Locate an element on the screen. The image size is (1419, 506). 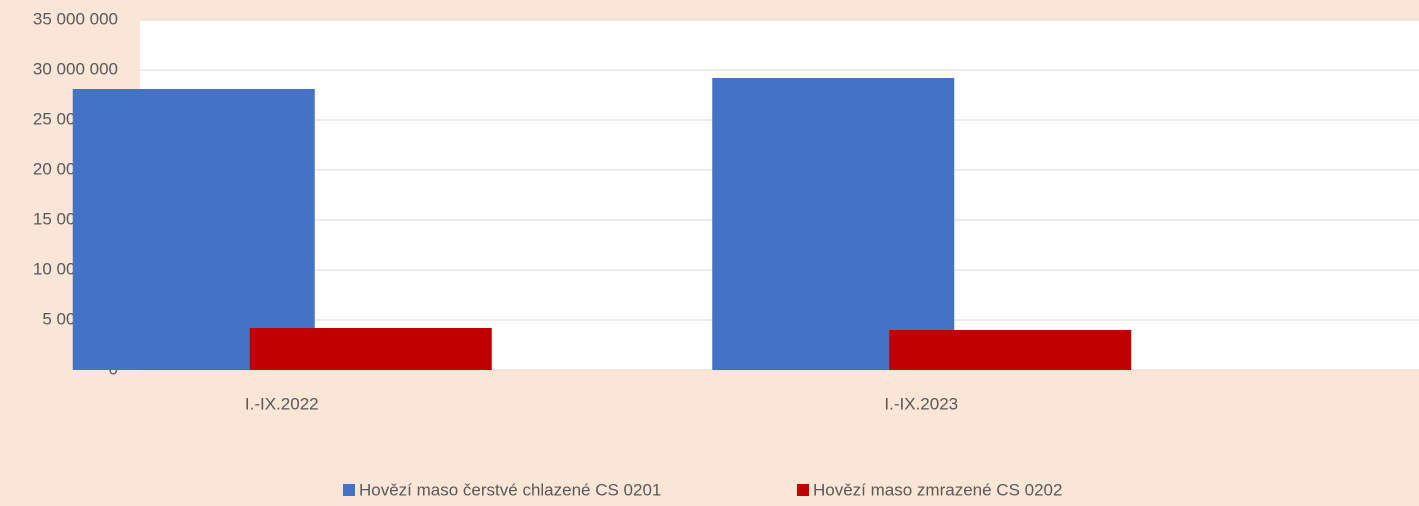
y-tick-label: 30 000 000 is located at coordinates (75, 68).